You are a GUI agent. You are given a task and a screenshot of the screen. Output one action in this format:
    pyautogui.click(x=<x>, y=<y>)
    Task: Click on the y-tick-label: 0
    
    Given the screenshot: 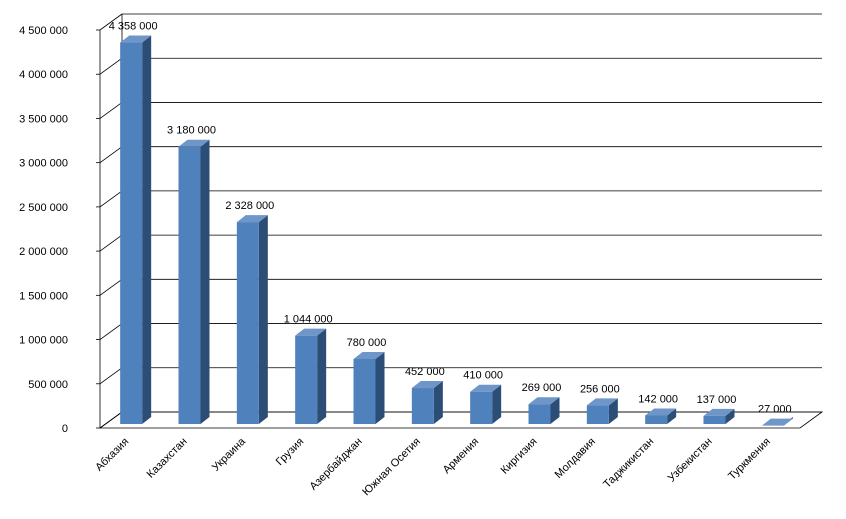 What is the action you would take?
    pyautogui.click(x=65, y=429)
    